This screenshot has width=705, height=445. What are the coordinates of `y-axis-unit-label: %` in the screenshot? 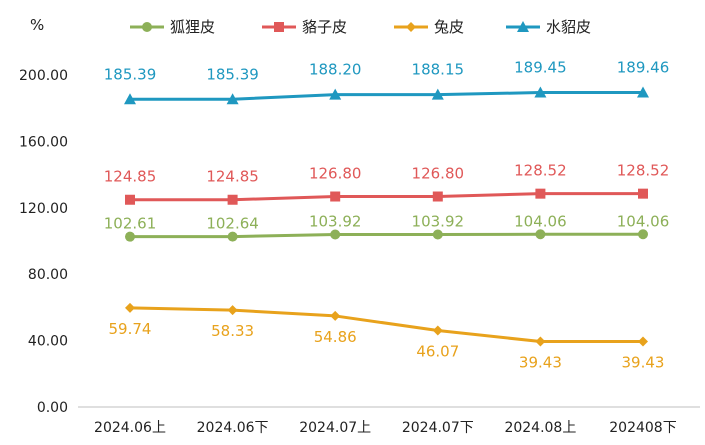 It's located at (37, 25).